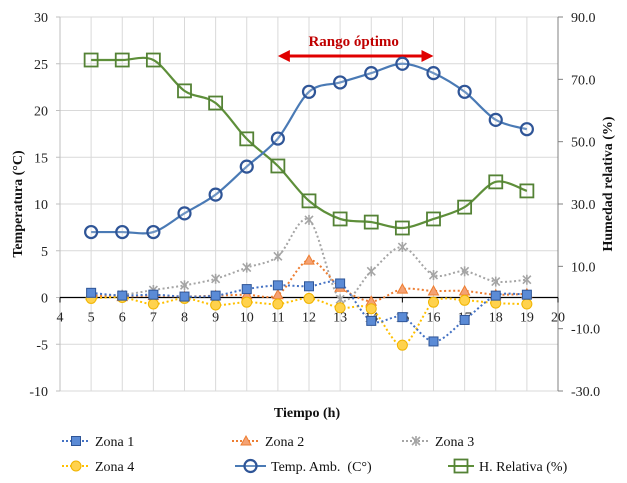  What do you see at coordinates (91, 318) in the screenshot?
I see `x-tick-label: 5` at bounding box center [91, 318].